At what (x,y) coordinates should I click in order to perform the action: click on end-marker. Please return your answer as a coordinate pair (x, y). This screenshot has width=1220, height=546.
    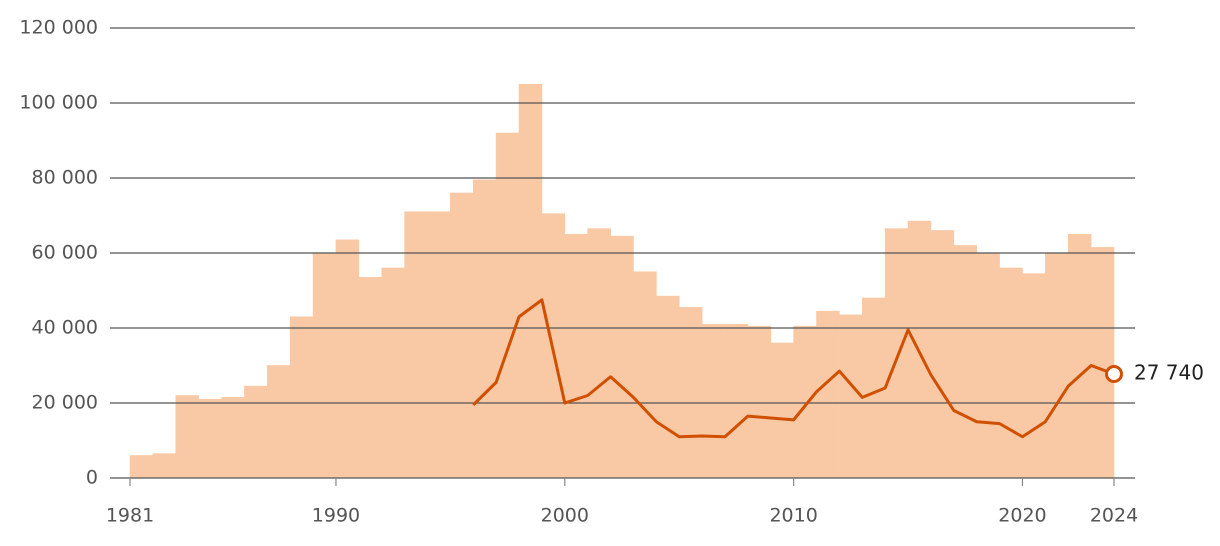
    Looking at the image, I should click on (1114, 373).